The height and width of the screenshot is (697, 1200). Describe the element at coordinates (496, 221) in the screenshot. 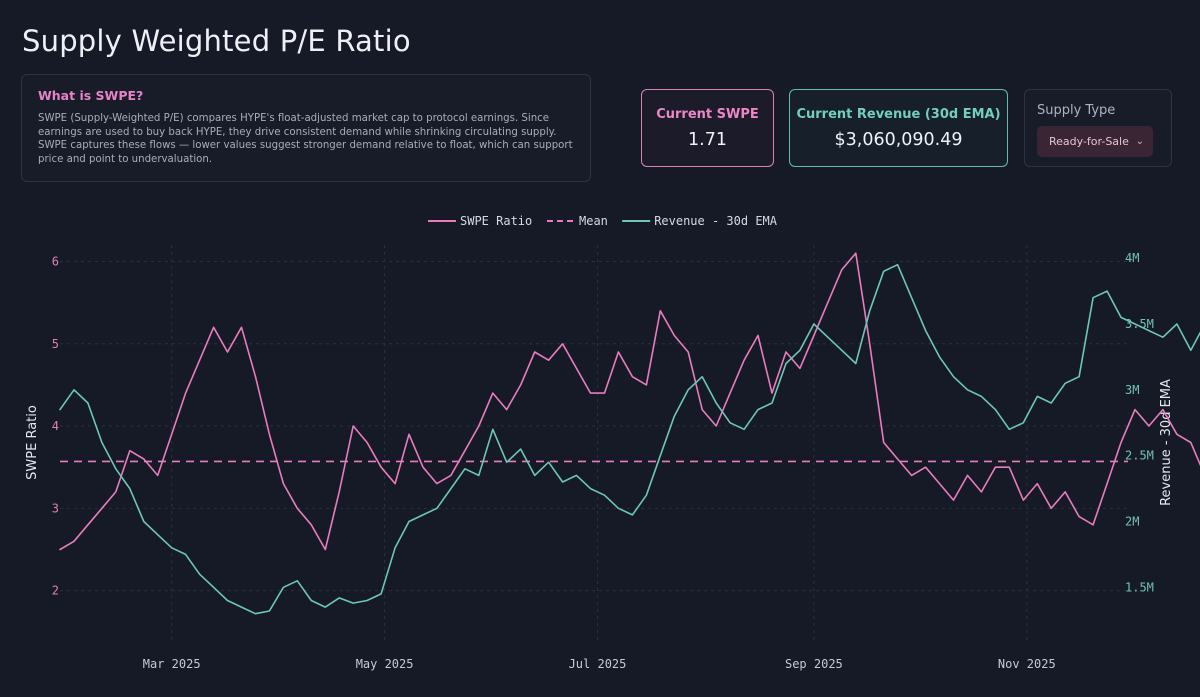

I see `legend-swpe-label: SWPE Ratio` at that location.